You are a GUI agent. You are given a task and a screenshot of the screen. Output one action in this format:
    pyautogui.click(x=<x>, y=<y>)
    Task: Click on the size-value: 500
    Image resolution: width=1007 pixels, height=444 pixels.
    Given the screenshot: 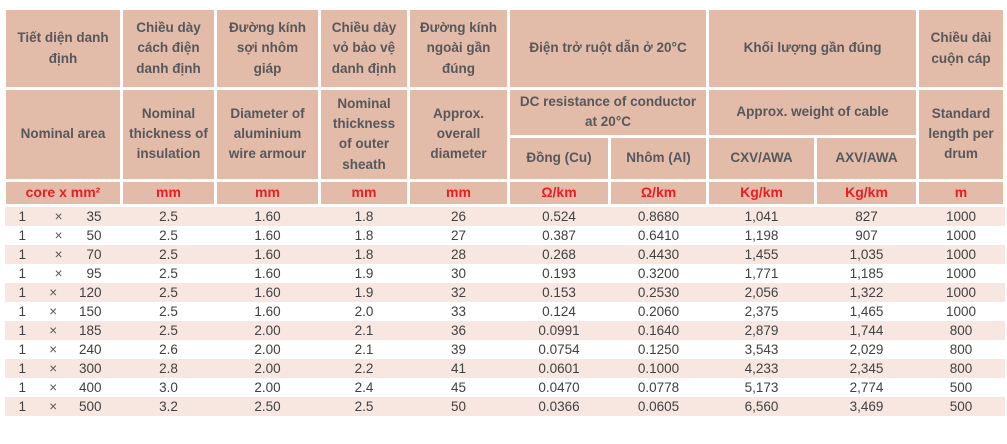 What is the action you would take?
    pyautogui.click(x=90, y=406)
    